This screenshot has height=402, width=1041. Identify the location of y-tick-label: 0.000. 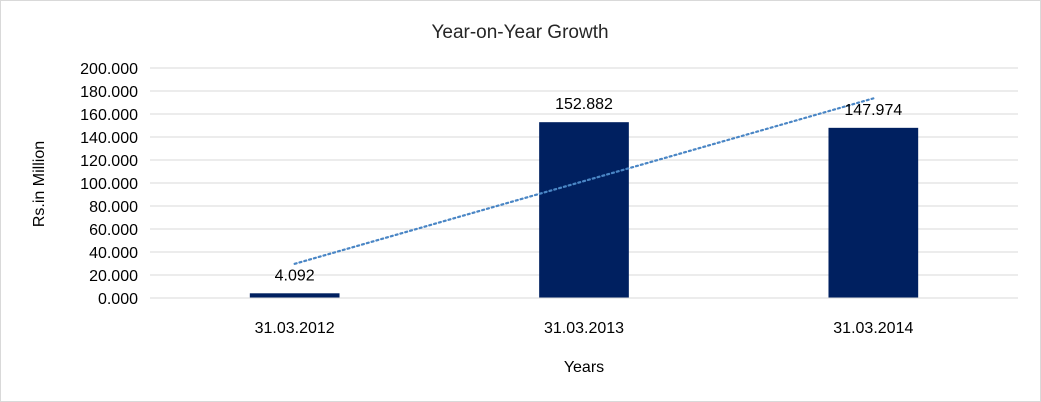
(118, 299).